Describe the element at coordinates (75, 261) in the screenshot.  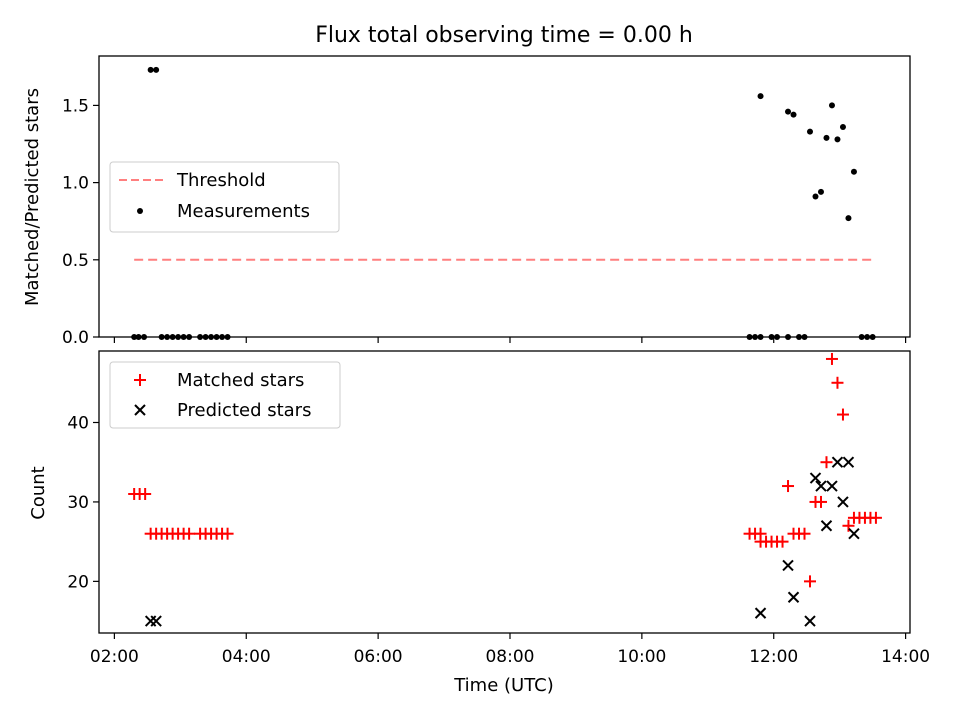
I see `top-y-tick-label: 0.5` at that location.